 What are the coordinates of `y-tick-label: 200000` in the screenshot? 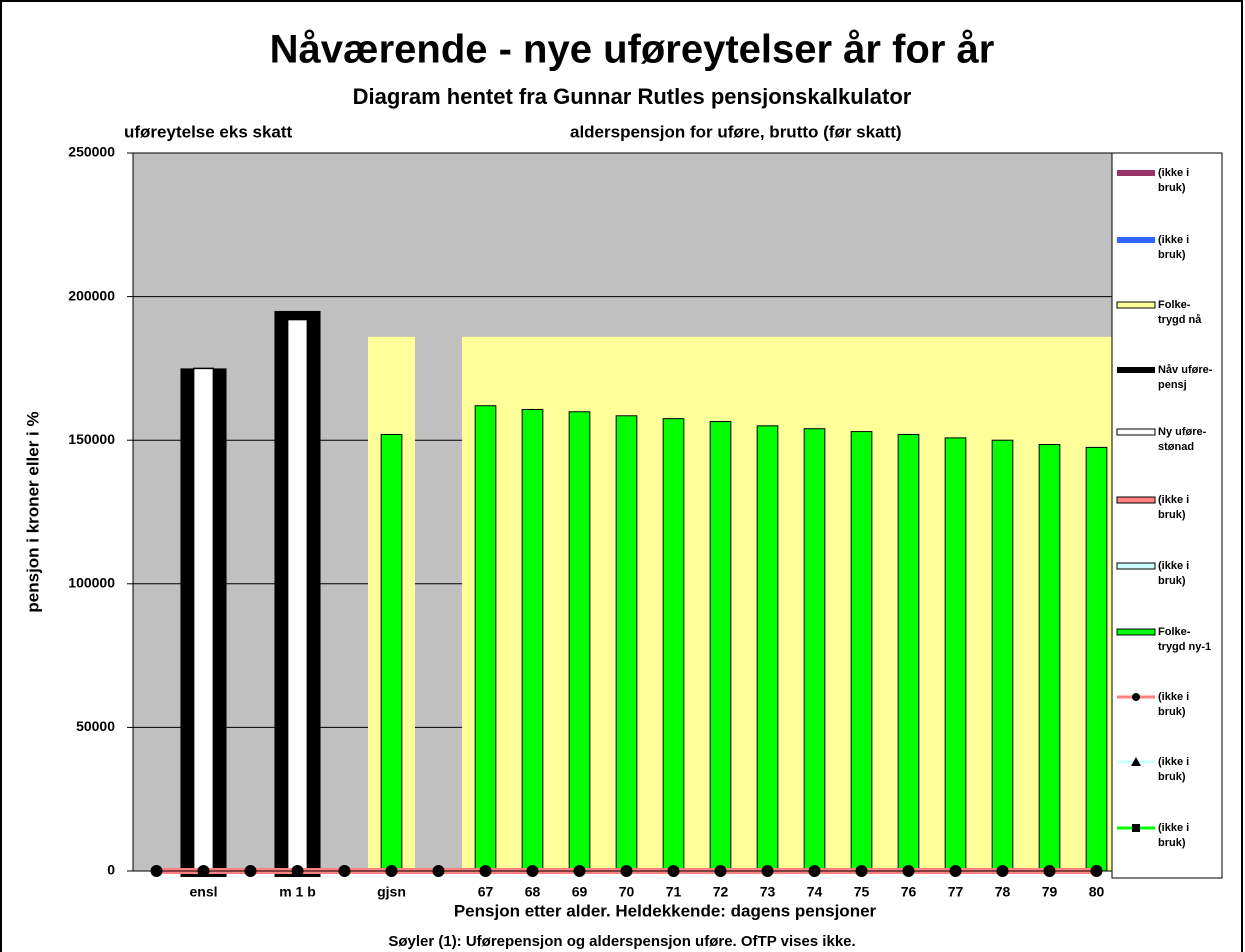 It's located at (91, 295).